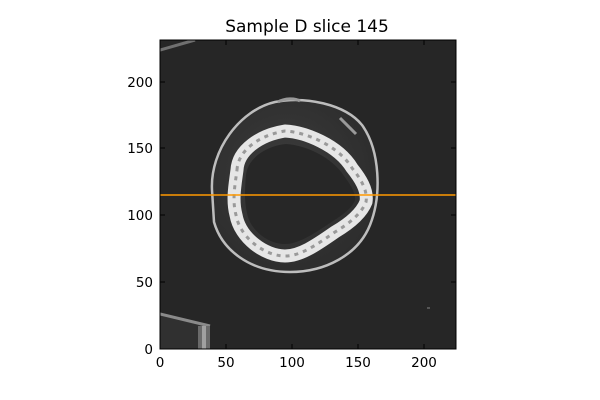 The height and width of the screenshot is (400, 600). Describe the element at coordinates (225, 363) in the screenshot. I see `x-tick-label-50: 50` at that location.